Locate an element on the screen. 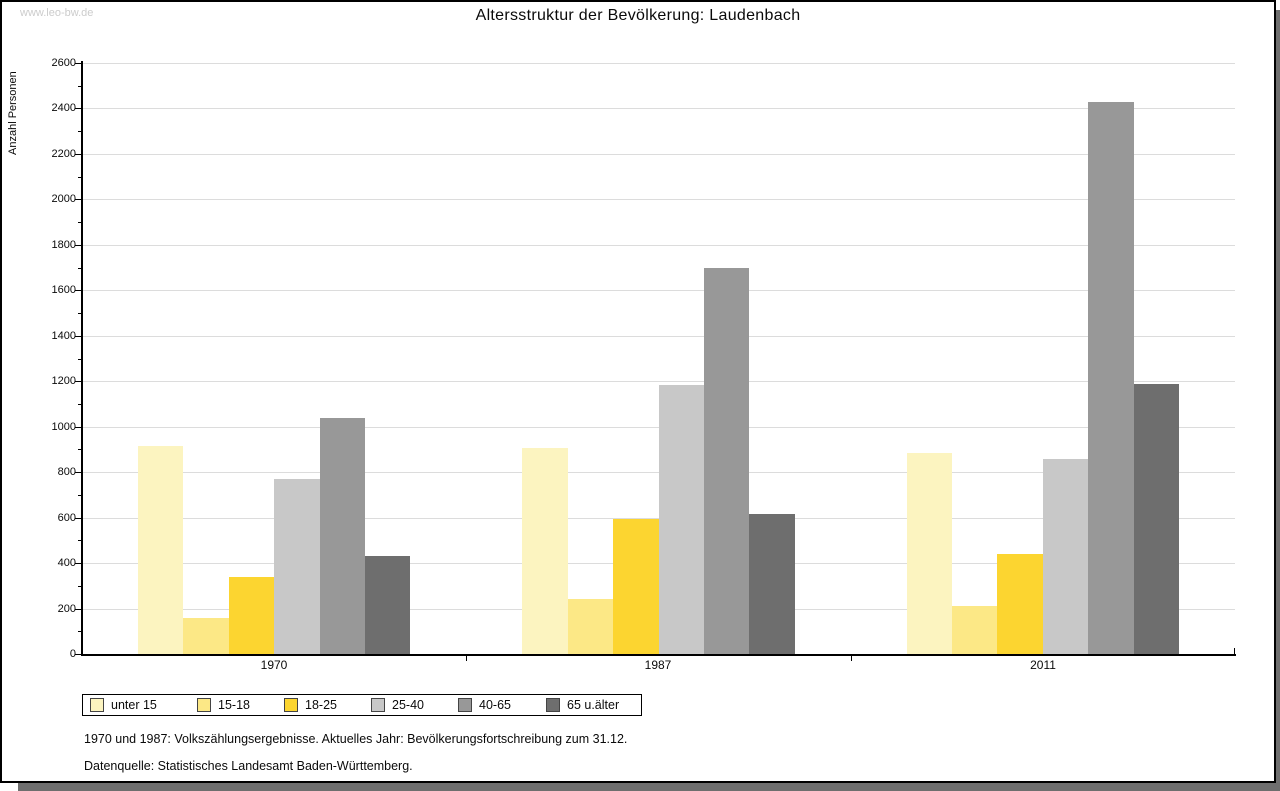  legend-label: 15-18 is located at coordinates (234, 705).